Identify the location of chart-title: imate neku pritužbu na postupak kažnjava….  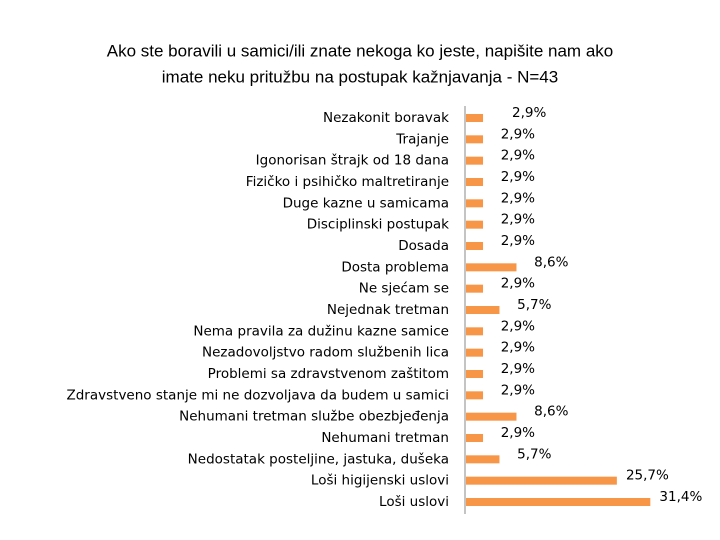
(360, 76).